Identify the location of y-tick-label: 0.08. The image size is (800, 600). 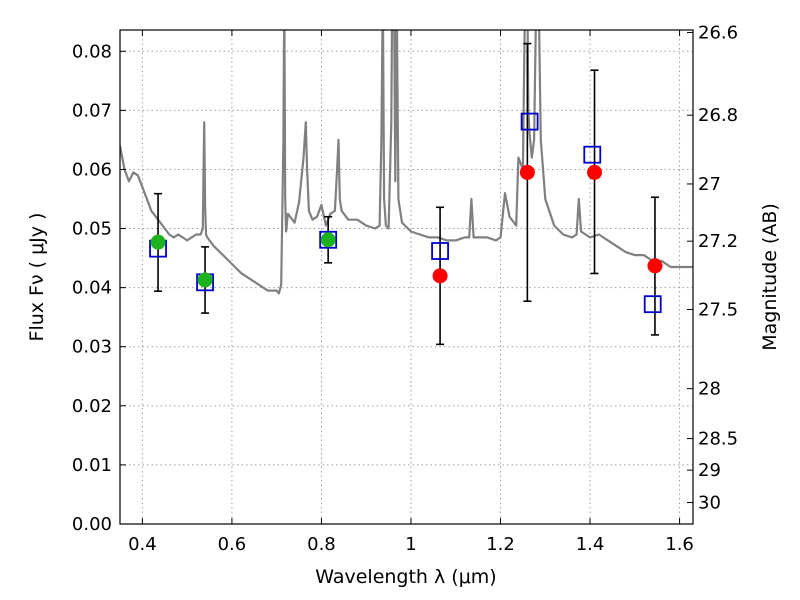
(92, 51).